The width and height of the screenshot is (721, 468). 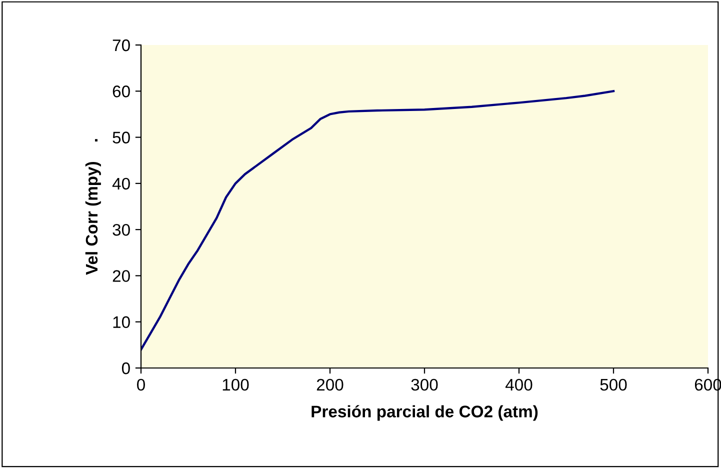 I want to click on y-tick-label: 40, so click(x=121, y=184).